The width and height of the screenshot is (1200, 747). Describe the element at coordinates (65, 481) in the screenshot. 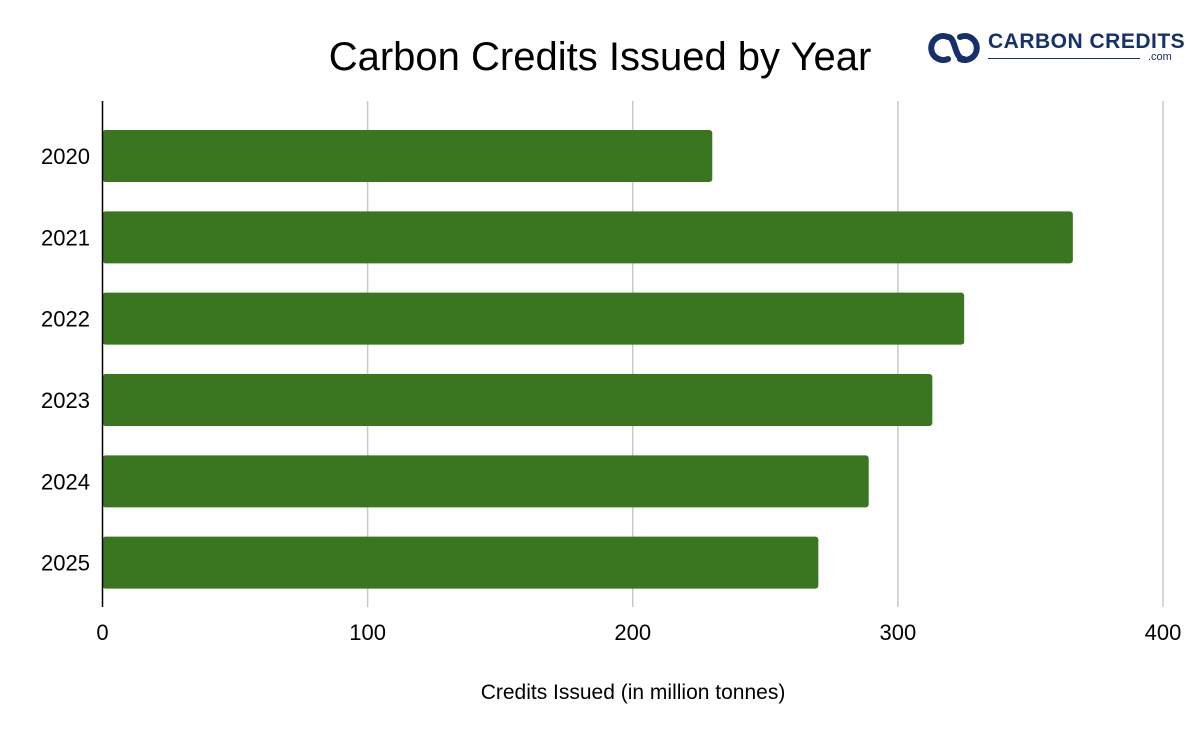

I see `y-tick-label: 2024` at that location.